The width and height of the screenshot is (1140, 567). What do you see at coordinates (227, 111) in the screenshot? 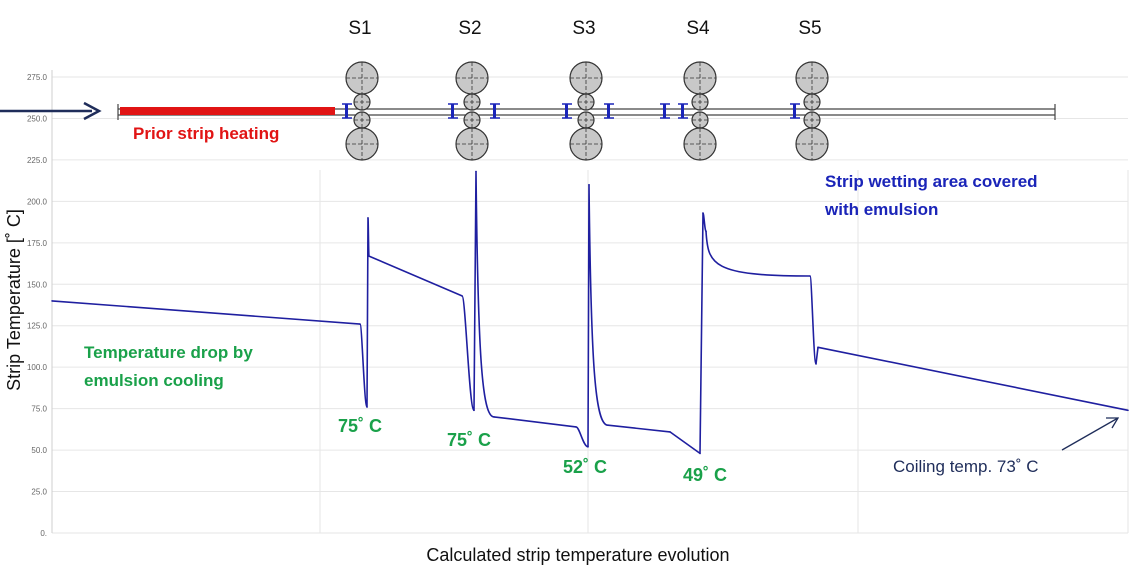
I see `prior-heating-bar` at bounding box center [227, 111].